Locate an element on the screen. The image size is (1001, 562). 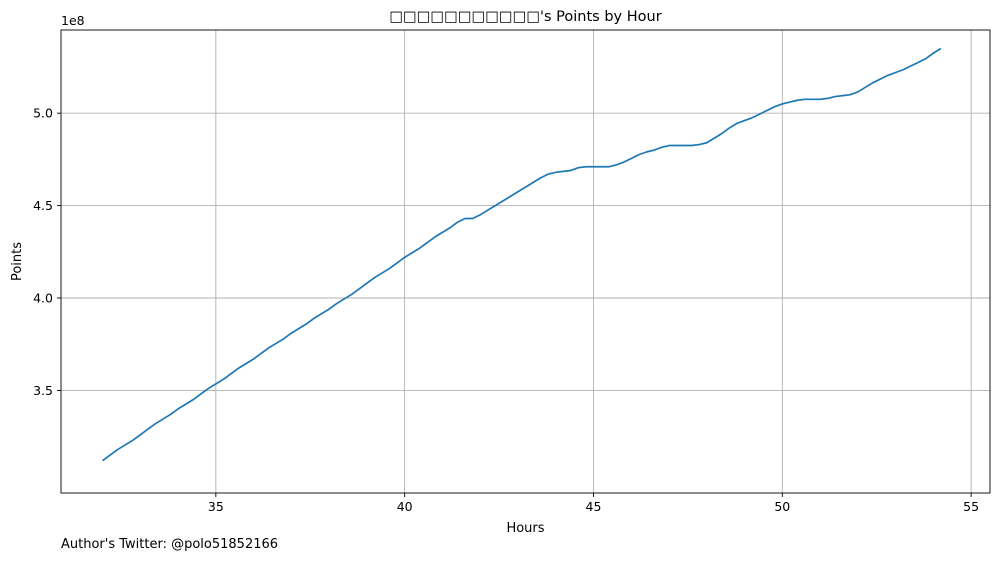
x-tick-label: 50 is located at coordinates (782, 506).